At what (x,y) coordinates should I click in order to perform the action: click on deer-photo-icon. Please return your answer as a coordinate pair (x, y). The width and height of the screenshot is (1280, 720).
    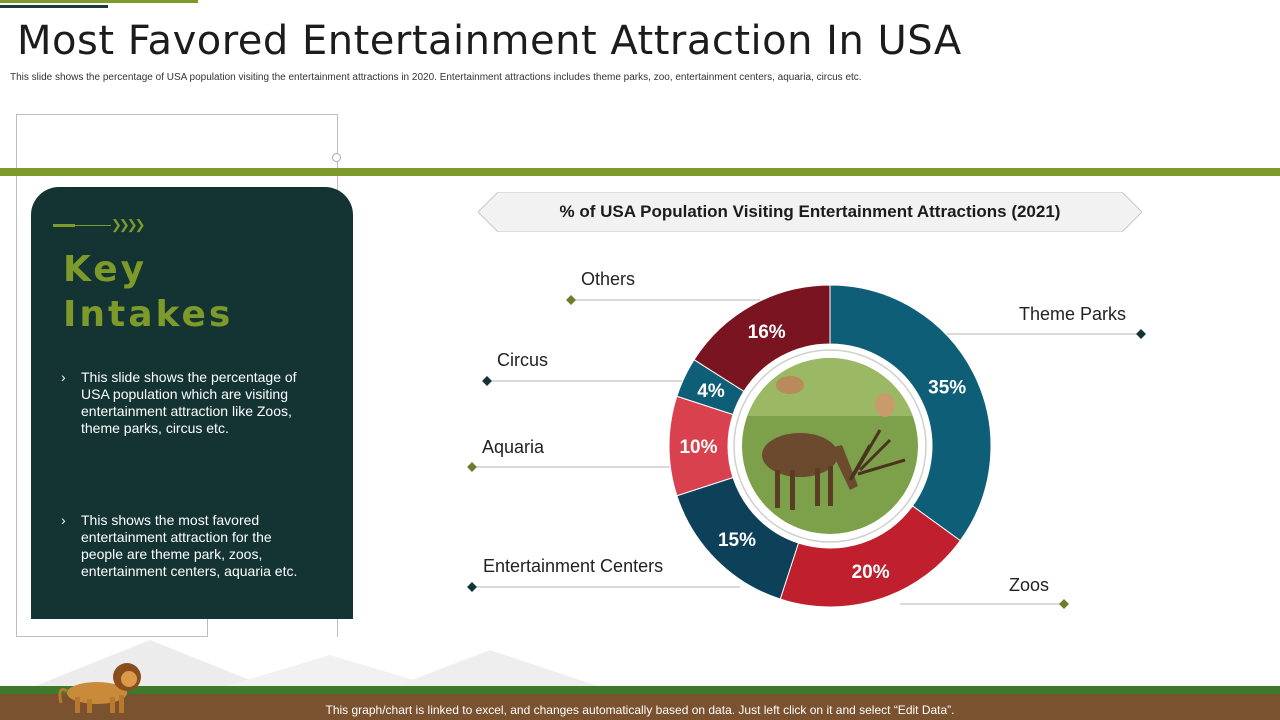
    Looking at the image, I should click on (830, 446).